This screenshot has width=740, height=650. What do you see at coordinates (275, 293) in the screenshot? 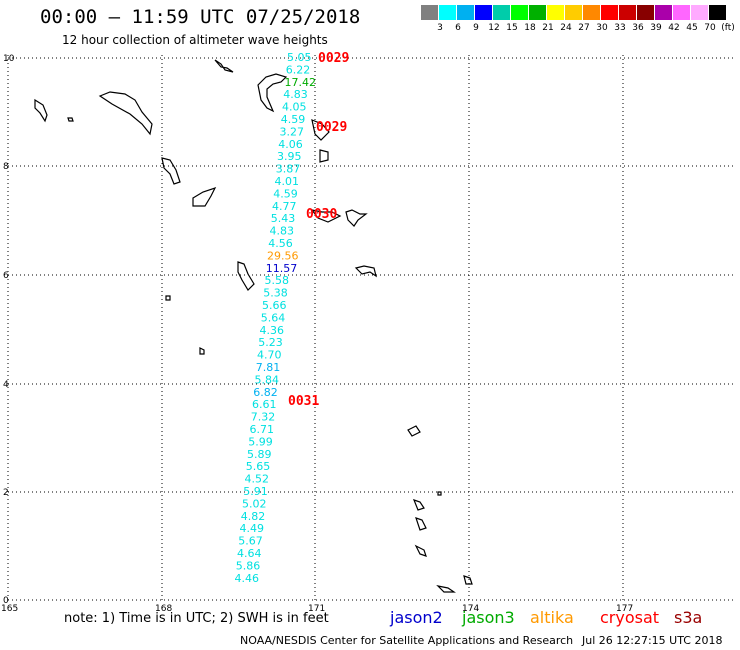
I see `swh-value: 5.38` at bounding box center [275, 293].